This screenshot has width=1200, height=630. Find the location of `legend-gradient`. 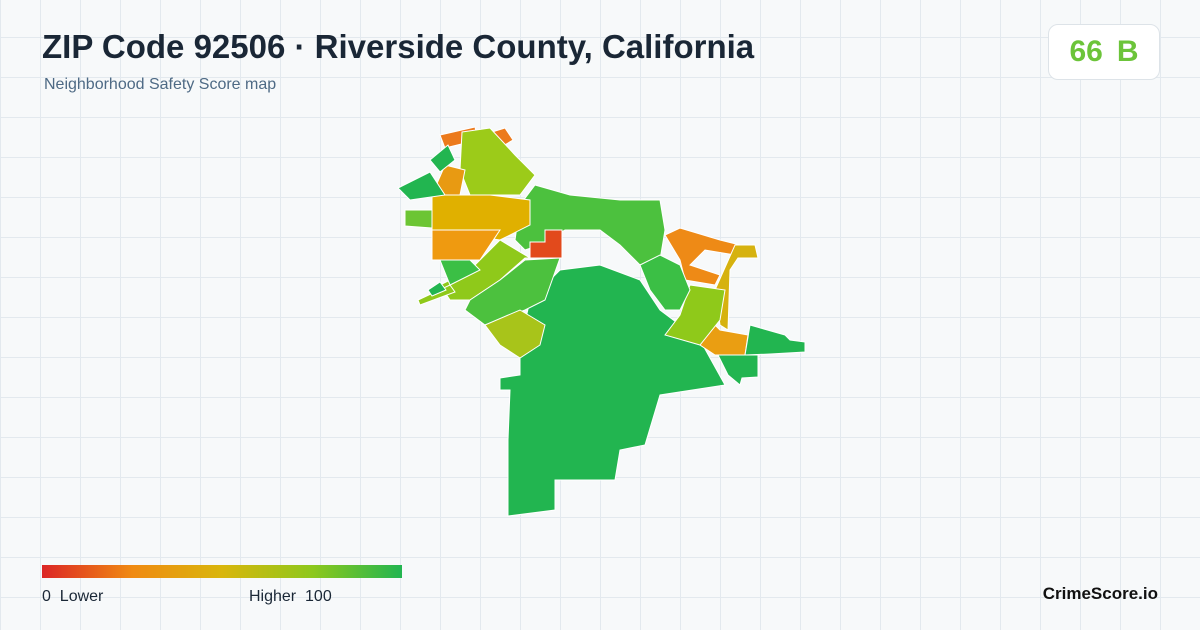

legend-gradient is located at coordinates (222, 571).